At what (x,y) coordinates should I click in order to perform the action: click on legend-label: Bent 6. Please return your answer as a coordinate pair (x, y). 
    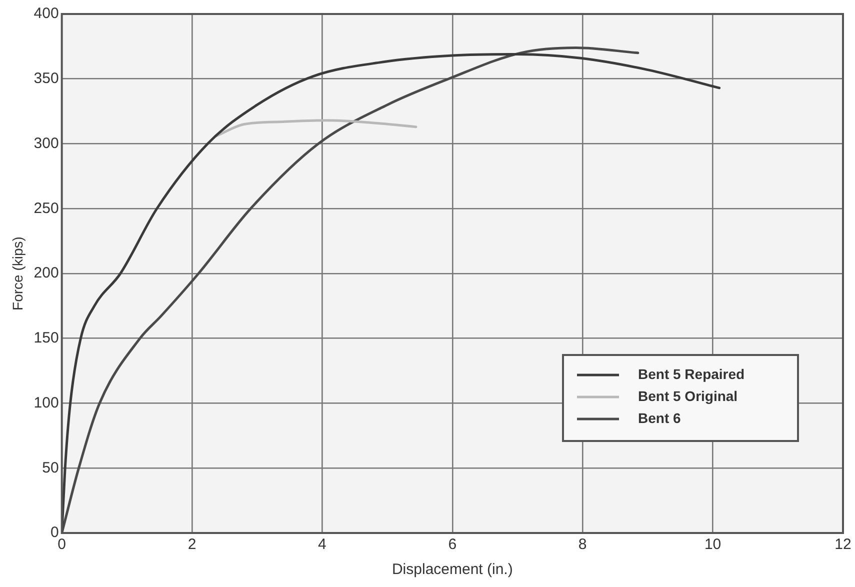
    Looking at the image, I should click on (659, 418).